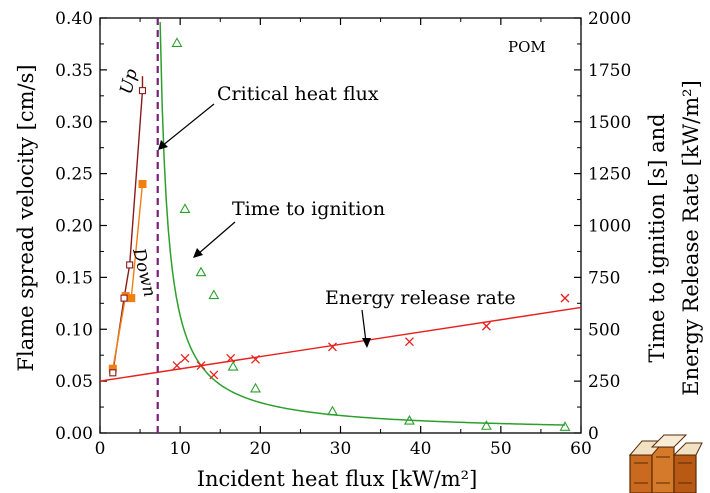  What do you see at coordinates (188, 125) in the screenshot?
I see `critical-heat-flux-arrow` at bounding box center [188, 125].